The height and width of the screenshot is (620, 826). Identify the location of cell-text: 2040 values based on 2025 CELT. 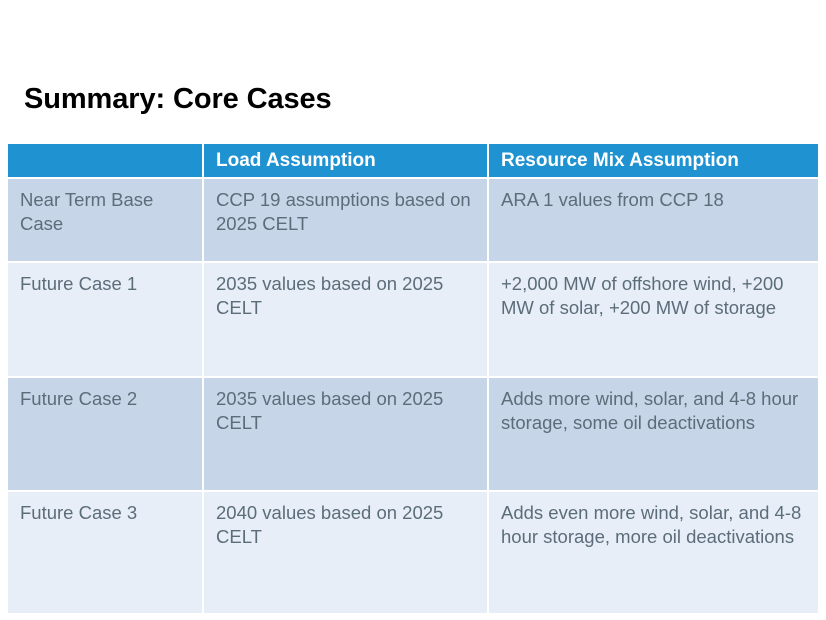
(330, 524).